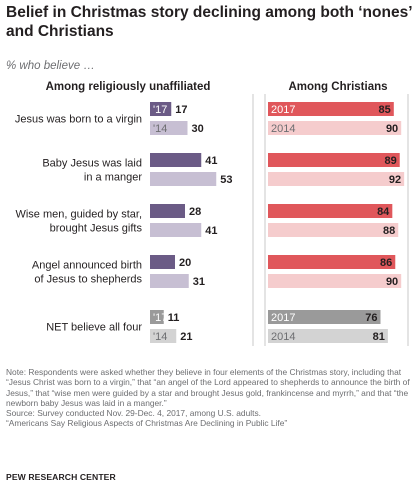 The height and width of the screenshot is (488, 420). Describe the element at coordinates (61, 477) in the screenshot. I see `brand-name: PEW RESEARCH CENTER` at that location.